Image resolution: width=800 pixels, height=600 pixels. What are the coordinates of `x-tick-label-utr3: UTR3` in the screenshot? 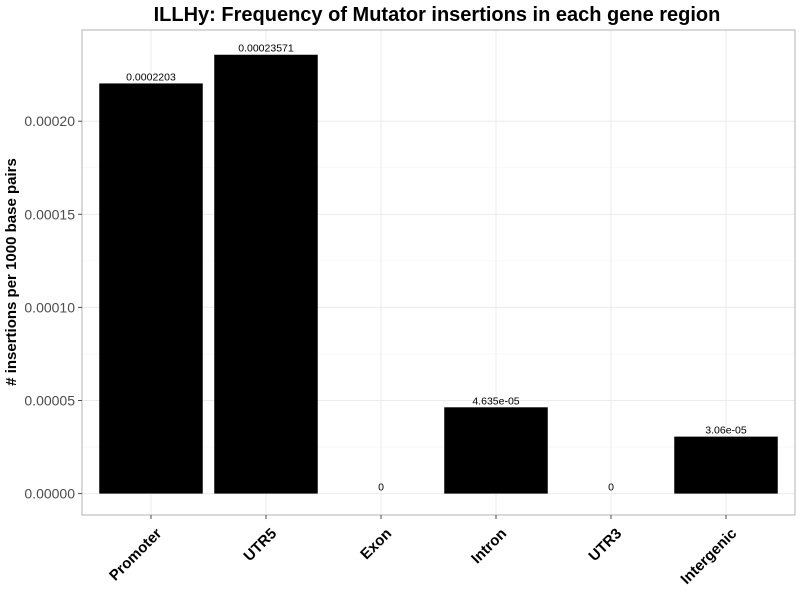 It's located at (605, 545).